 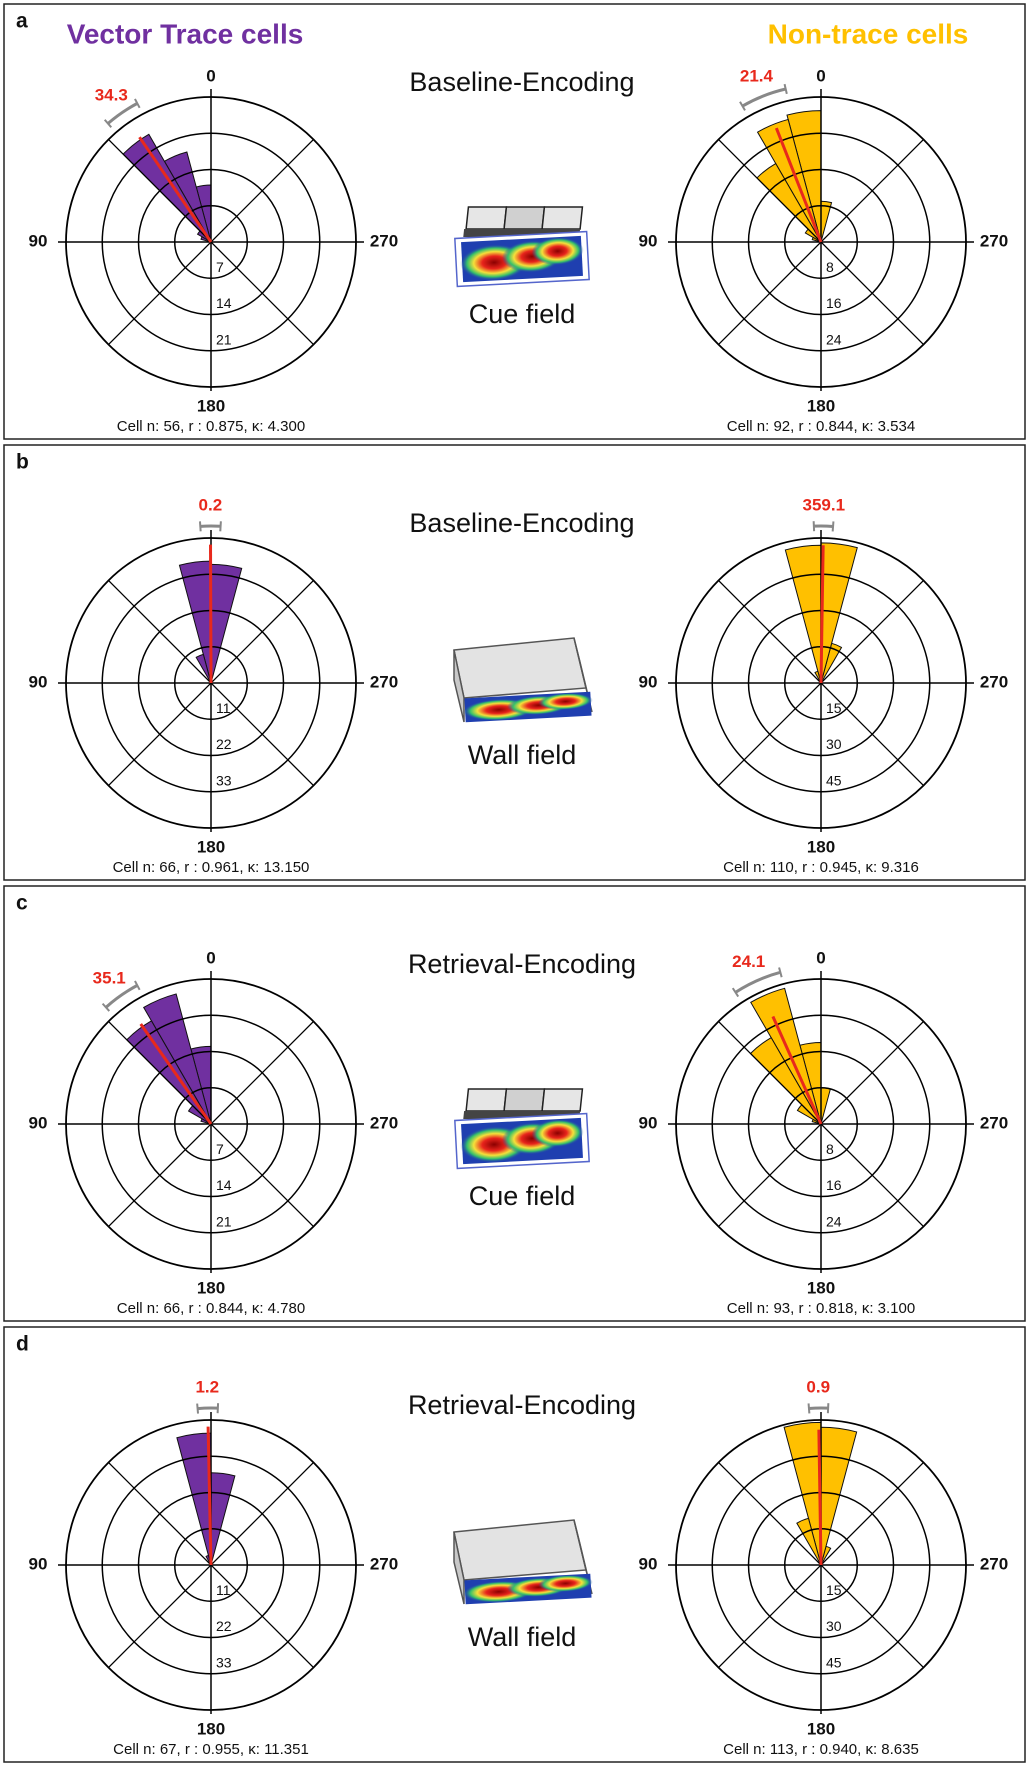 I want to click on panel-letter: b, so click(x=22, y=462).